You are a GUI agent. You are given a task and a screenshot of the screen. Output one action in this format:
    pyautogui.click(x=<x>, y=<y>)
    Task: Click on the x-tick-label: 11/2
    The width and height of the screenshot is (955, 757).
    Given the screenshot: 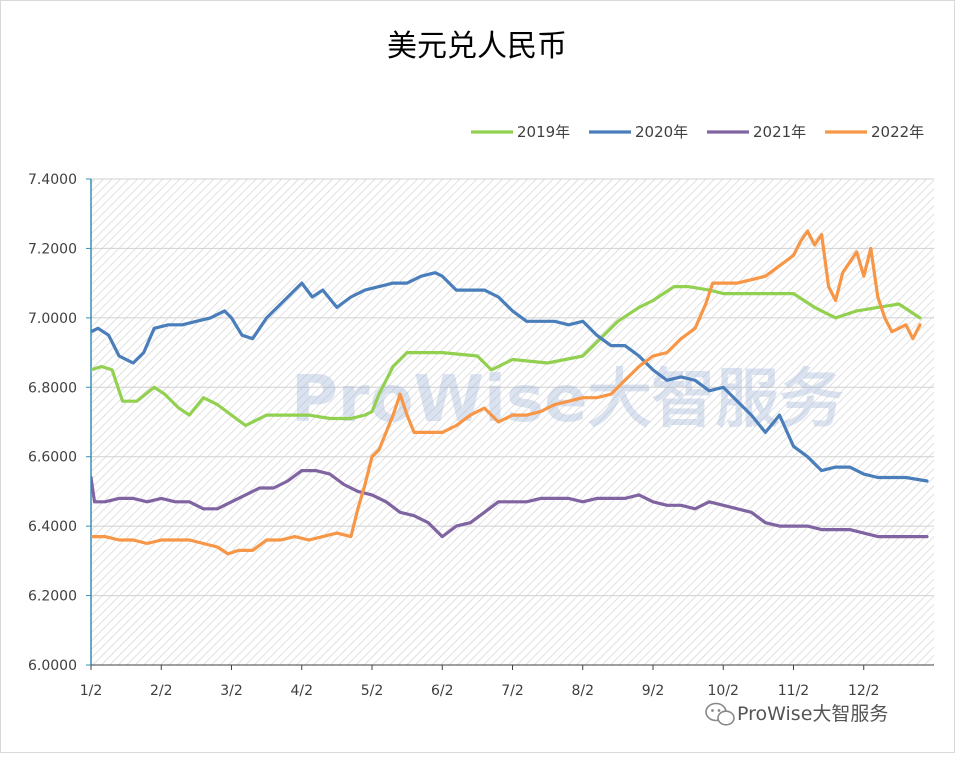 What is the action you would take?
    pyautogui.click(x=793, y=691)
    